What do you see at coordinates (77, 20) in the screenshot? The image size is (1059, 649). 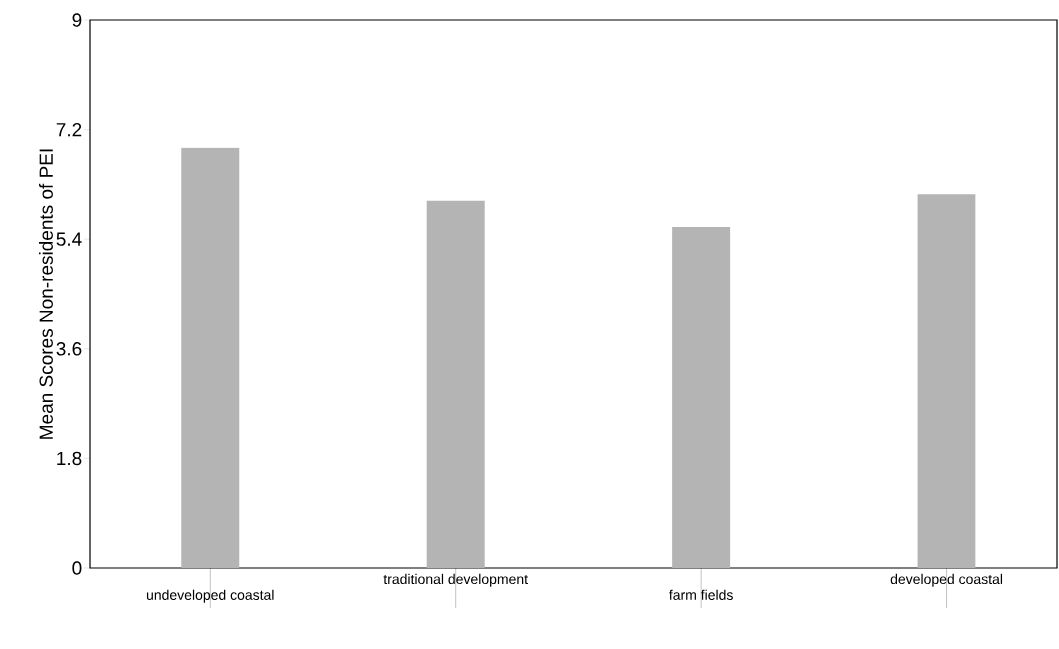 I see `y-tick-label: 9` at bounding box center [77, 20].